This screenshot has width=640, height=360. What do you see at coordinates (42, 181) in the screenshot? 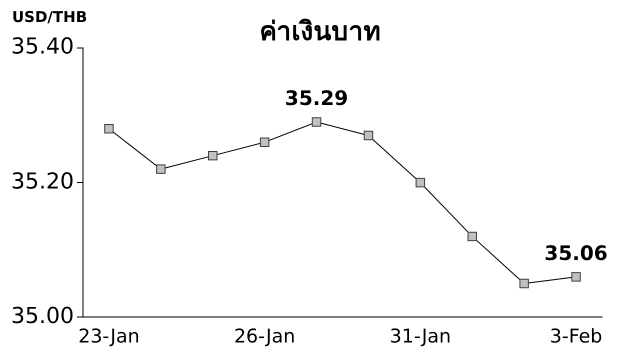
I see `y-tick-label: 35.20` at bounding box center [42, 181].